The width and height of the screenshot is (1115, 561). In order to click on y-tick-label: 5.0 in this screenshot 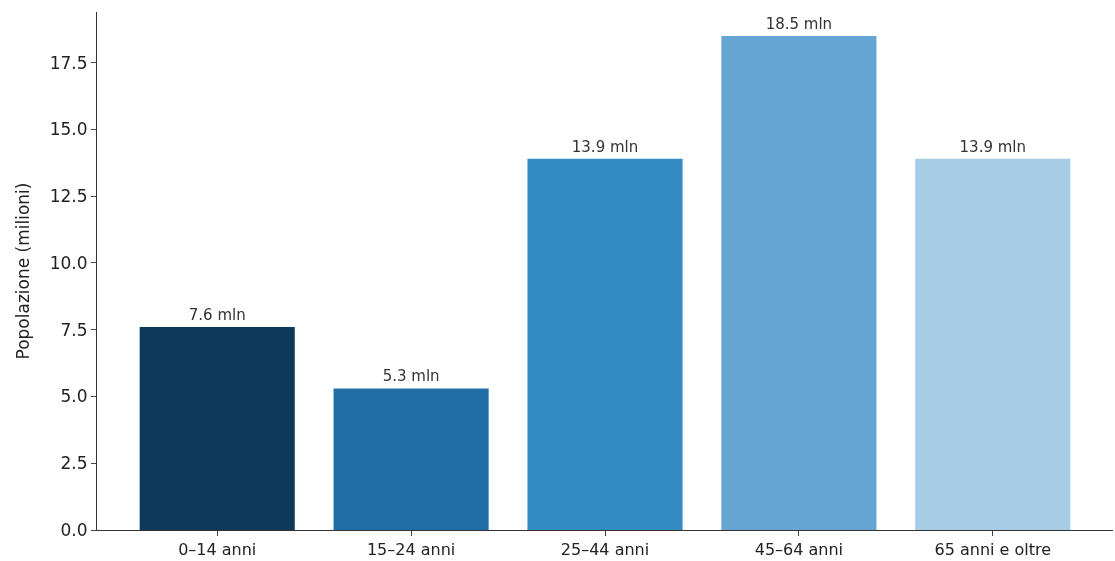, I will do `click(74, 396)`.